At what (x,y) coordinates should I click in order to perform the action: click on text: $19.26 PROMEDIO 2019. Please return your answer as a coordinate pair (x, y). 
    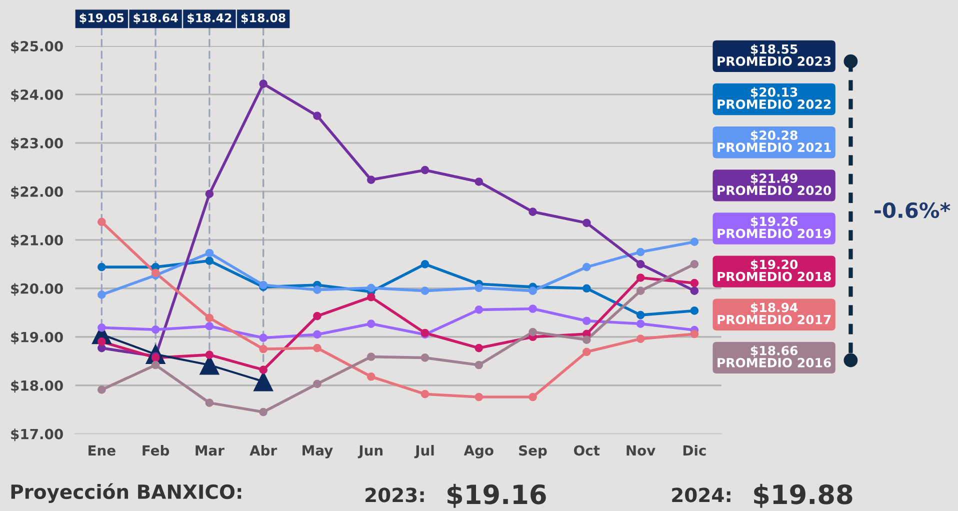
    Looking at the image, I should click on (774, 227).